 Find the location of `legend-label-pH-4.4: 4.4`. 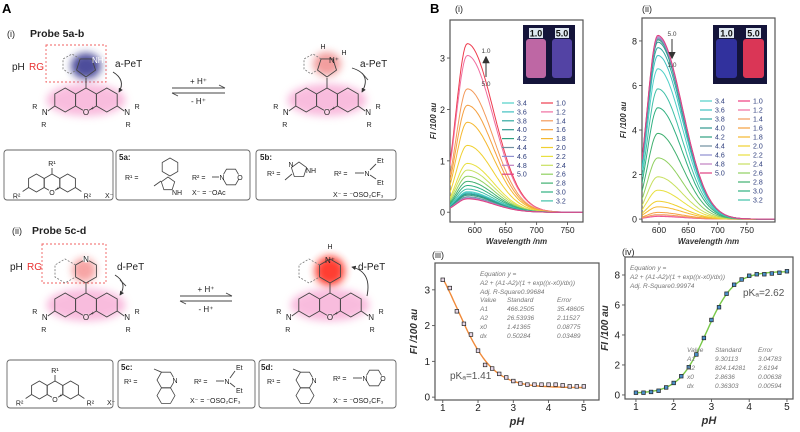

legend-label-pH-4.4: 4.4 is located at coordinates (522, 148).